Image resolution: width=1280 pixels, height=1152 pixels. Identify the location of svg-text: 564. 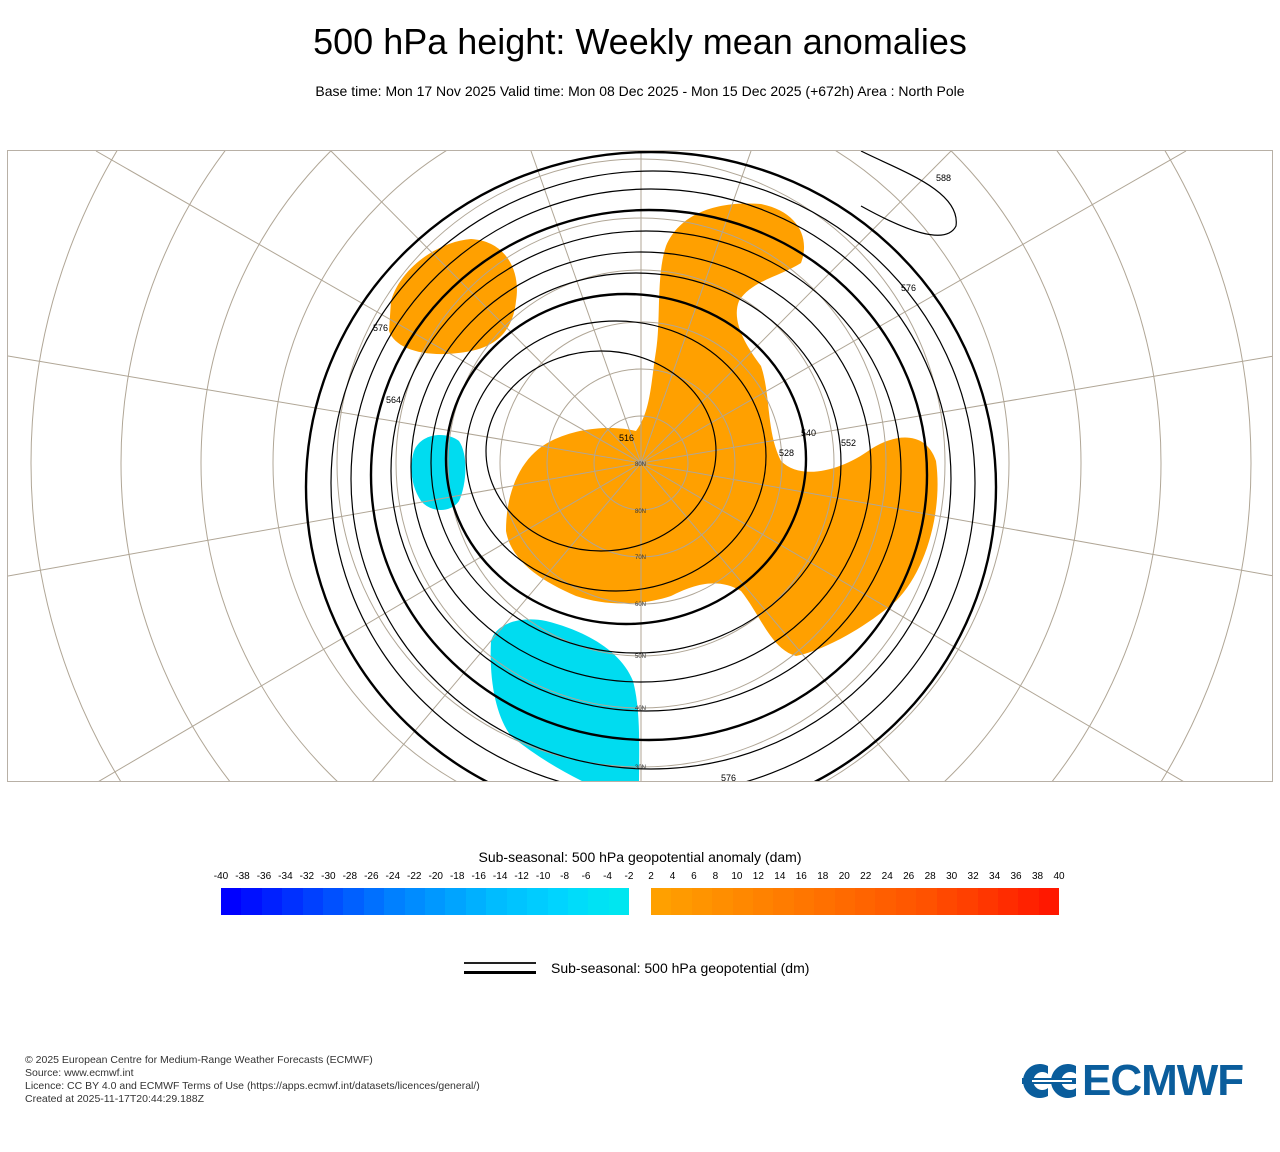
(393, 400).